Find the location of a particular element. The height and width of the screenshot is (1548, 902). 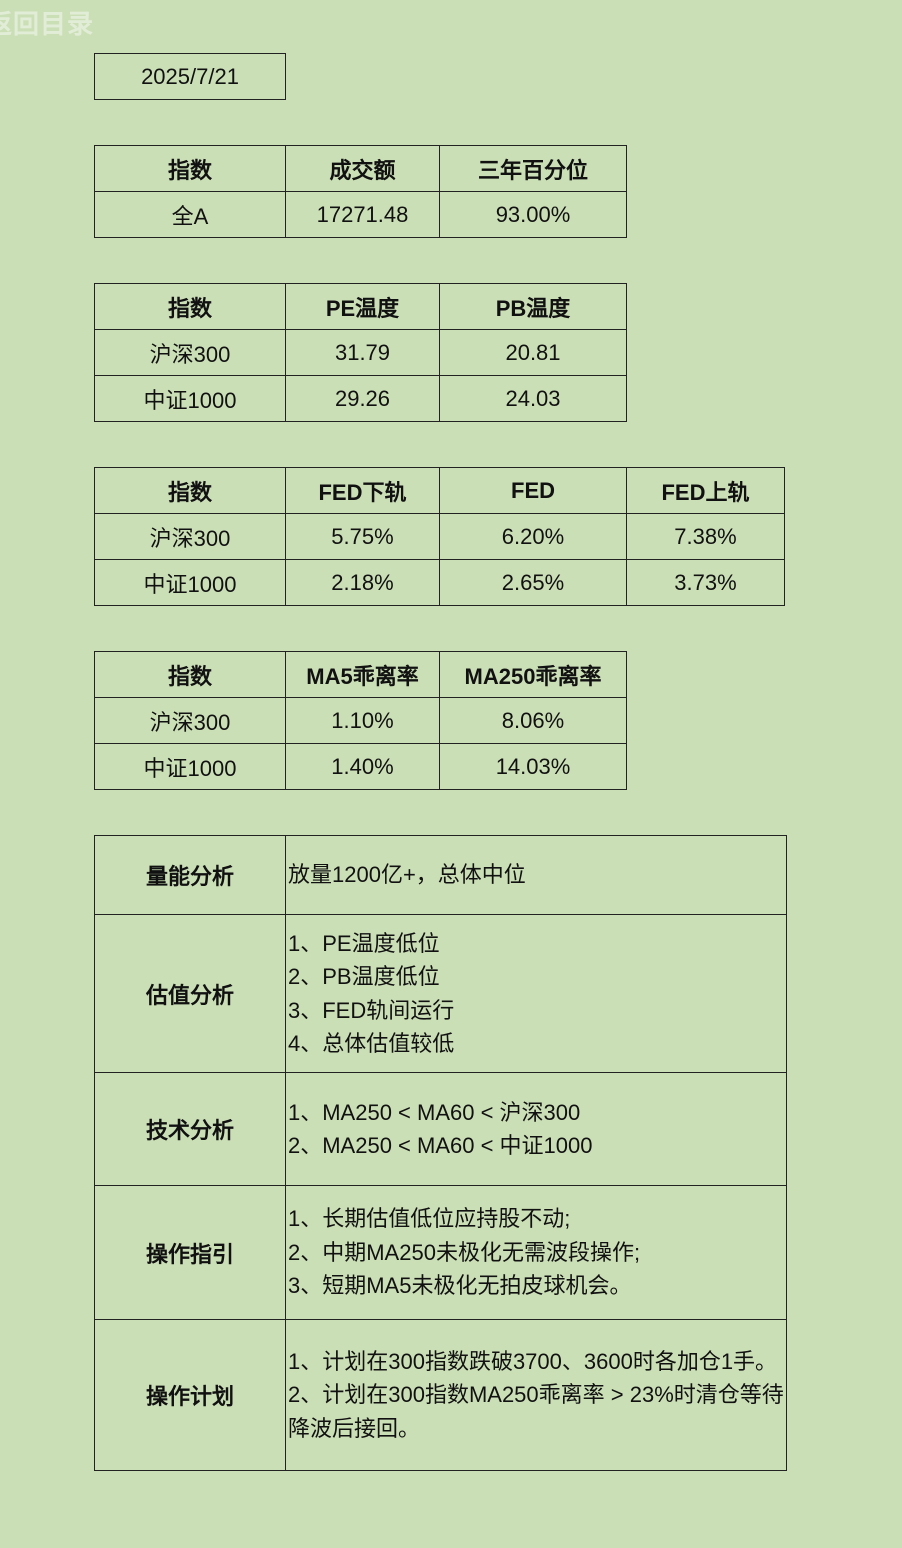

cell: 29.26 is located at coordinates (362, 398).